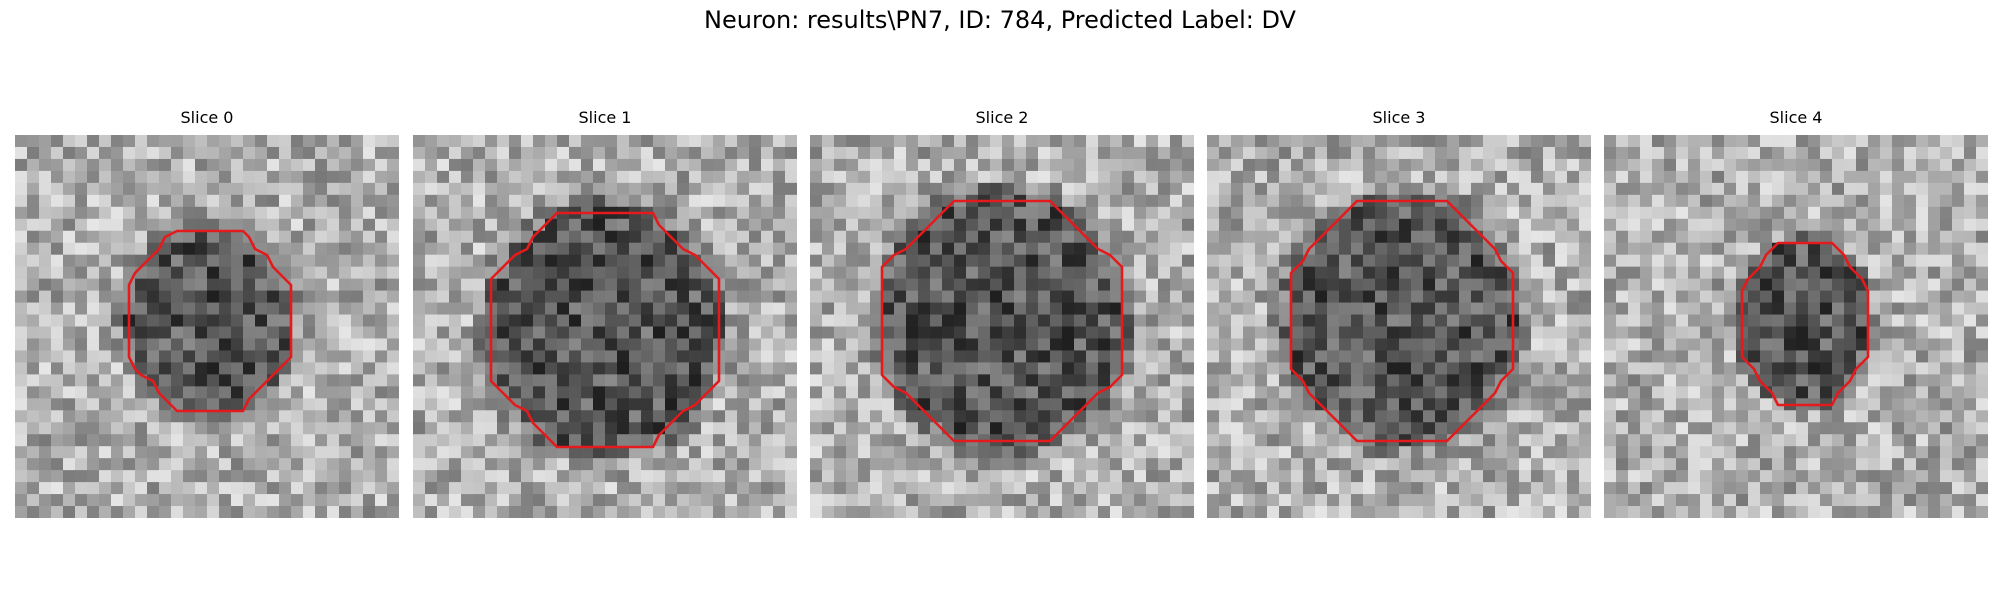 The height and width of the screenshot is (600, 2000). I want to click on panel-title: Slice 0, so click(207, 117).